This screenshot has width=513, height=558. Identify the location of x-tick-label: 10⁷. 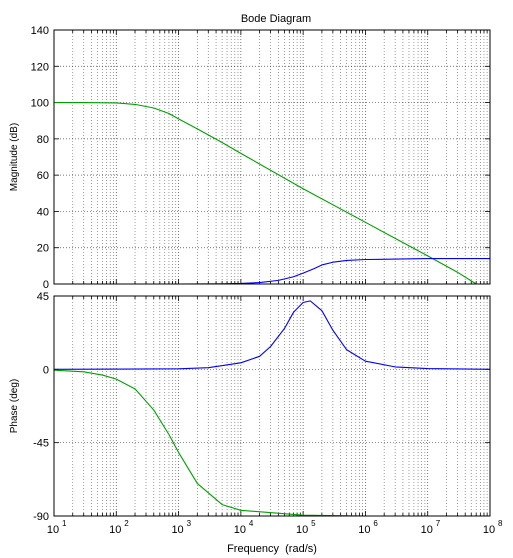
(431, 527).